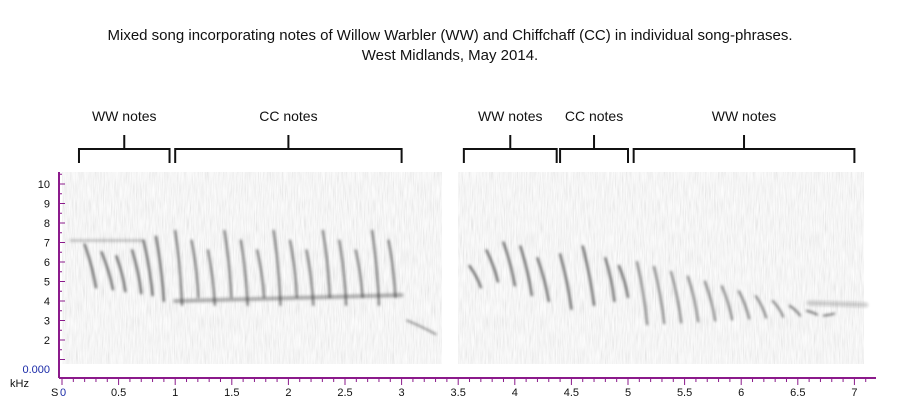  Describe the element at coordinates (54, 393) in the screenshot. I see `x-origin-s-label: S` at that location.